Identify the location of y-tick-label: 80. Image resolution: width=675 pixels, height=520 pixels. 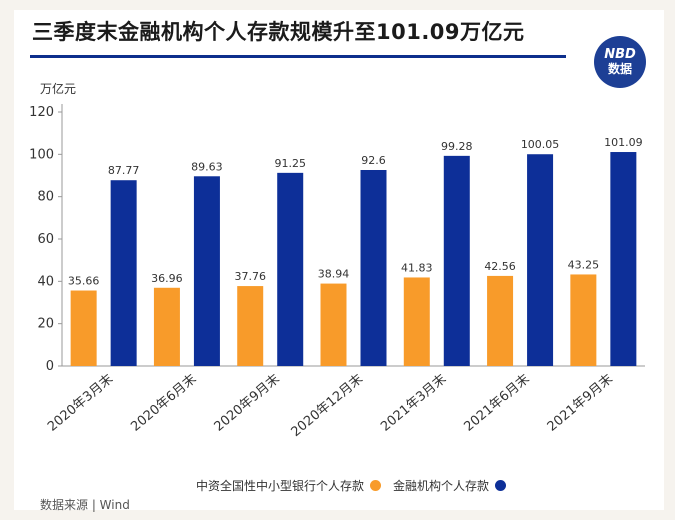
(45, 197).